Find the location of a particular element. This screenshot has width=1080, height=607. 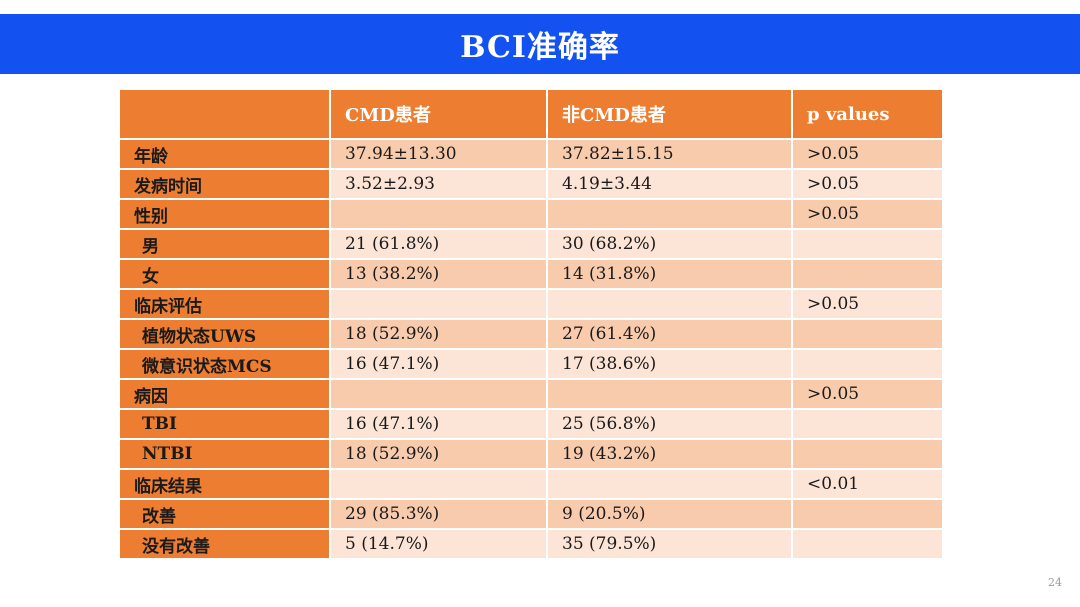

row-label: 性别 is located at coordinates (224, 214).